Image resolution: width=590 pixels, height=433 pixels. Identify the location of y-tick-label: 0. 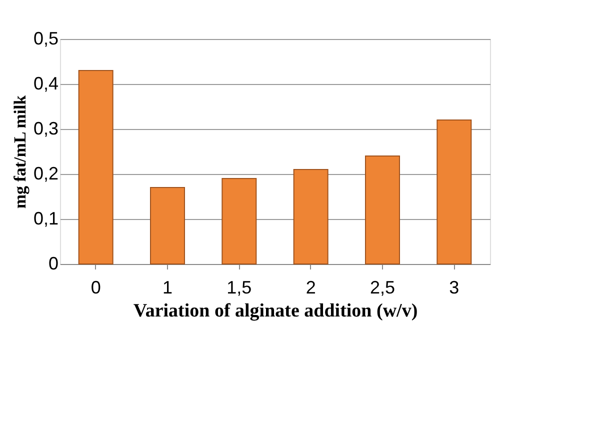
(53, 264).